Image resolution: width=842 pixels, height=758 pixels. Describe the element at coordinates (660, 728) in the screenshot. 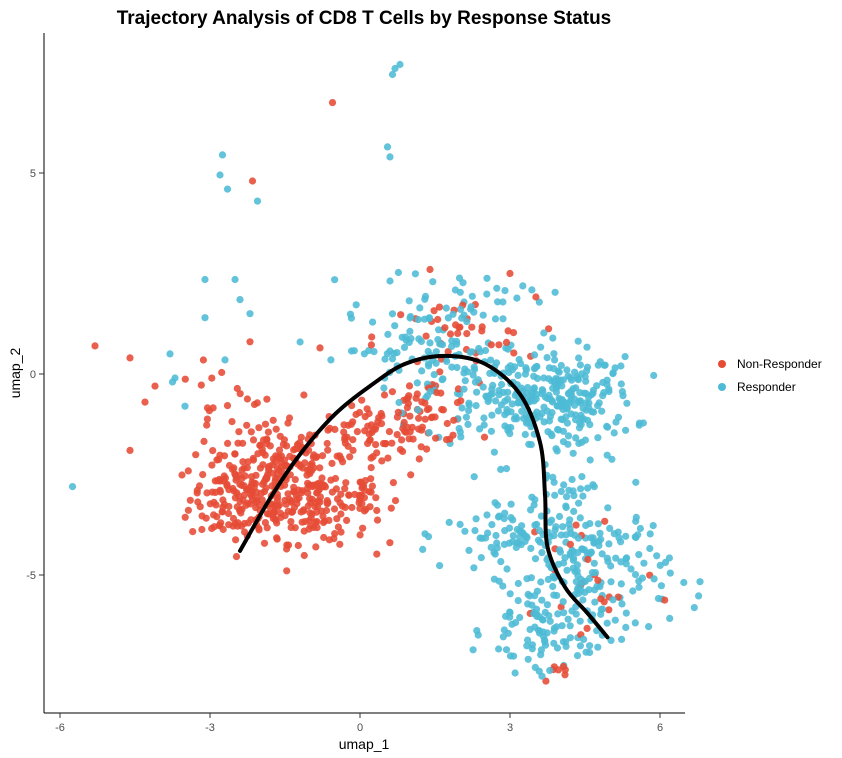

I see `x-tick-label: 6` at that location.